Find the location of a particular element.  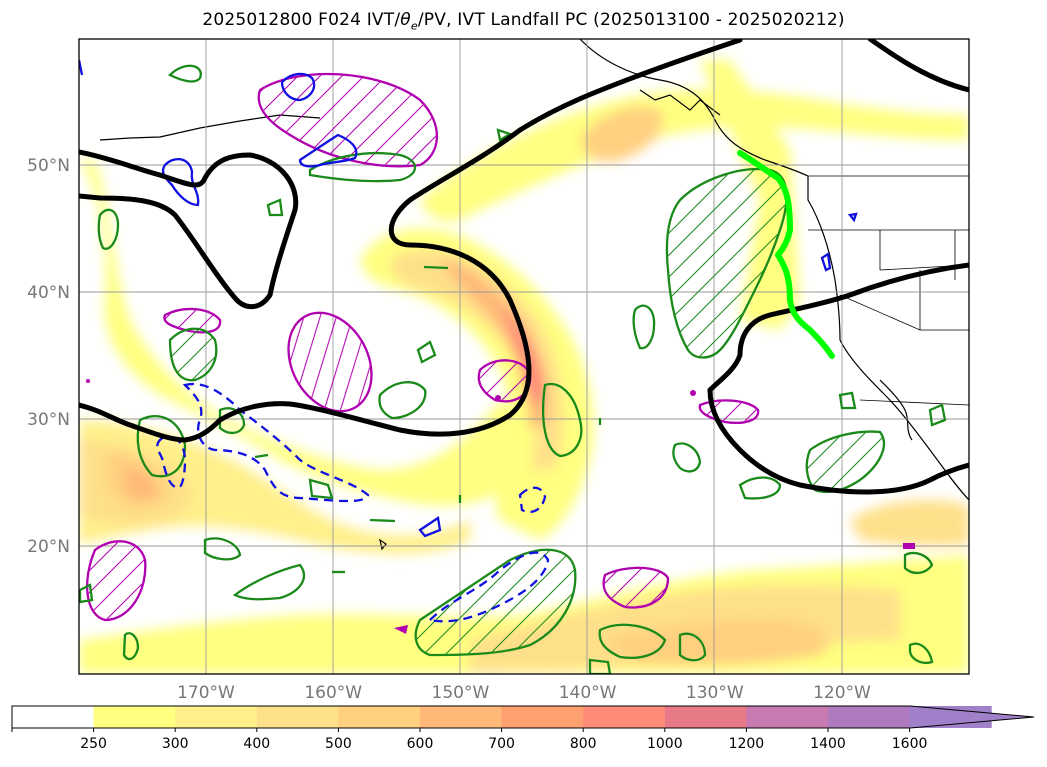

blue-dashed-contours is located at coordinates (353, 502).